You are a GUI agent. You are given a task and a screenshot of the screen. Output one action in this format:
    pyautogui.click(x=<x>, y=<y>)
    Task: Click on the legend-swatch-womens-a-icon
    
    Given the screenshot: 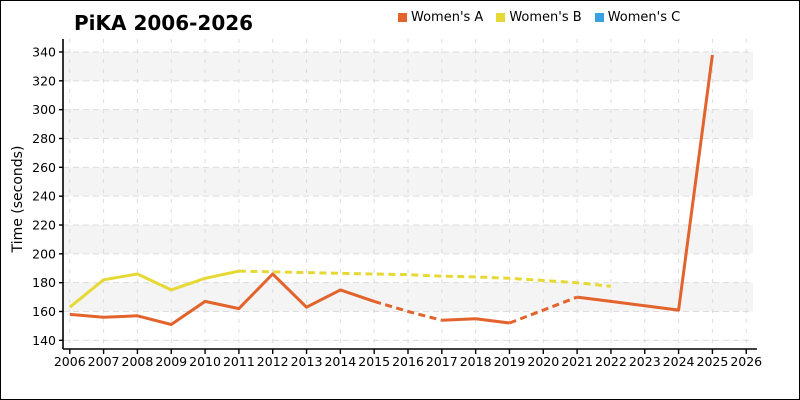 What is the action you would take?
    pyautogui.click(x=402, y=17)
    